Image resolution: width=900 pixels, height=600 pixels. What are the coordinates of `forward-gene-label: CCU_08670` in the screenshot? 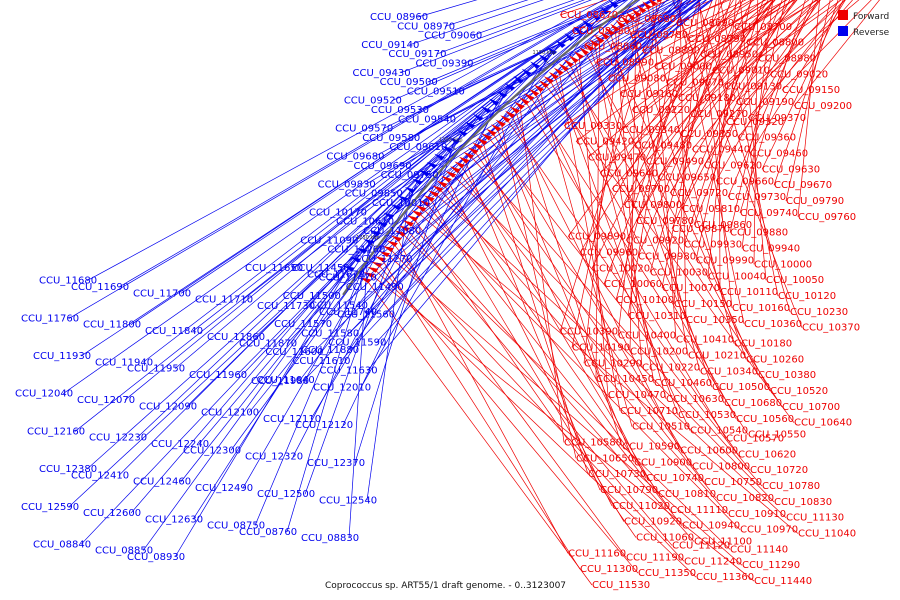 It's located at (589, 15).